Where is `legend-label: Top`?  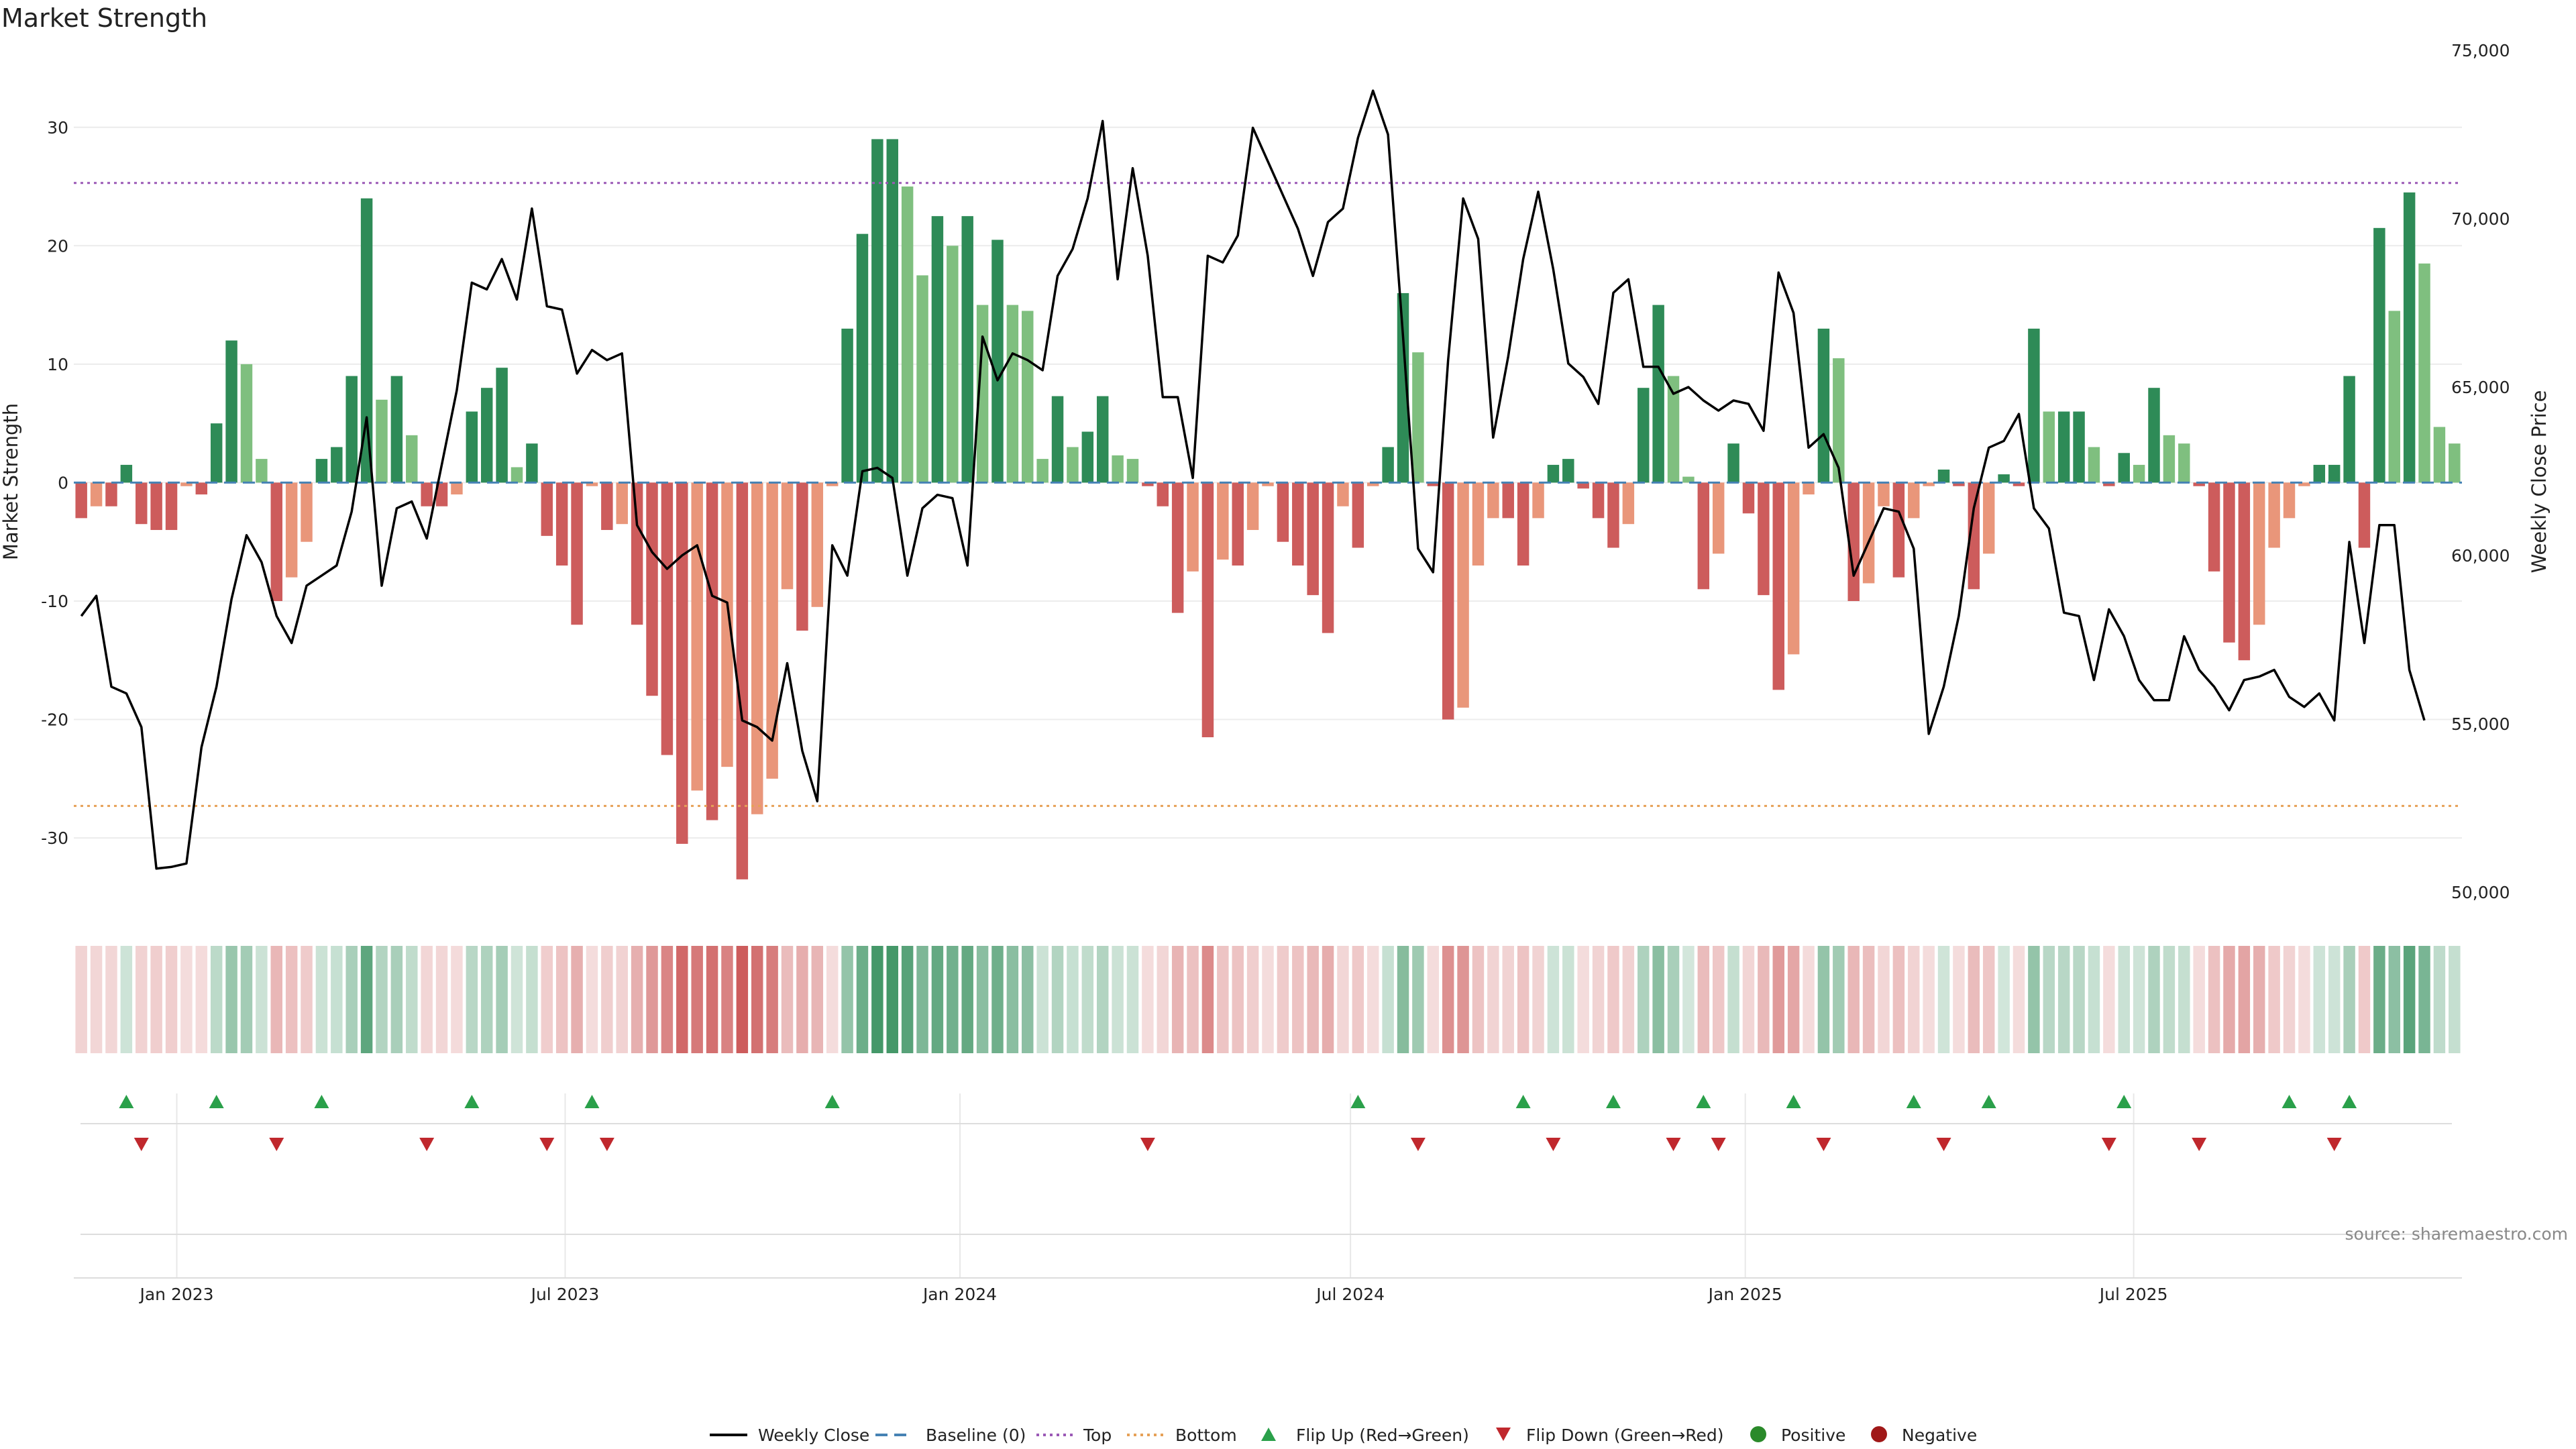 legend-label: Top is located at coordinates (1097, 1435).